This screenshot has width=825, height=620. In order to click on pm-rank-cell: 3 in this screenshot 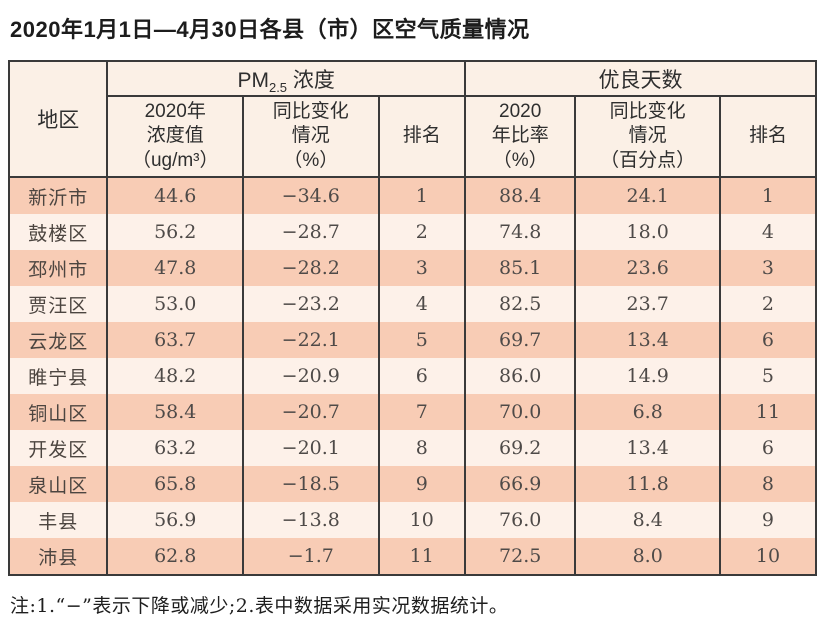, I will do `click(421, 268)`.